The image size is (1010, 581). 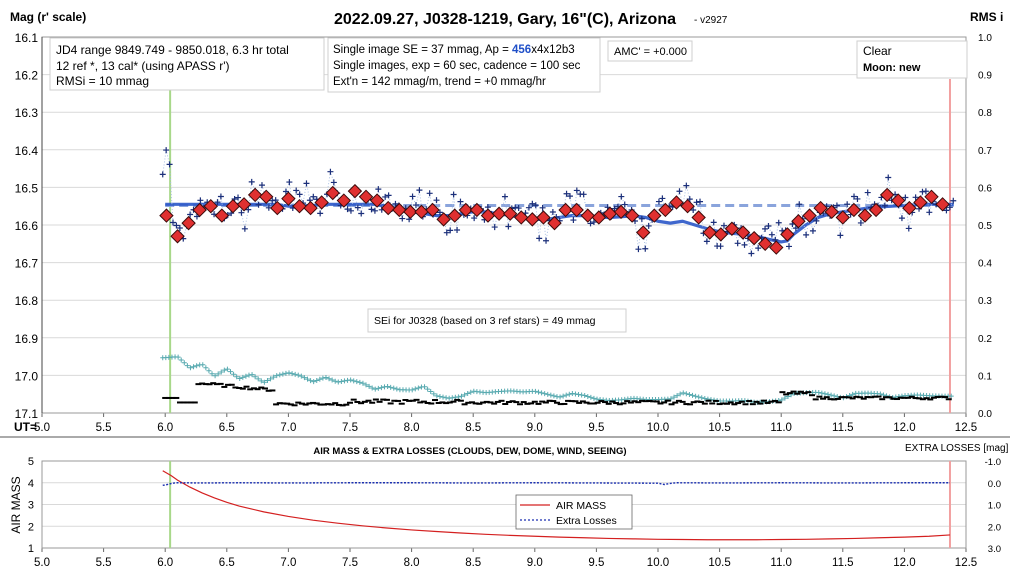 What do you see at coordinates (586, 521) in the screenshot?
I see `legend-extra-losses-label: Extra Losses` at bounding box center [586, 521].